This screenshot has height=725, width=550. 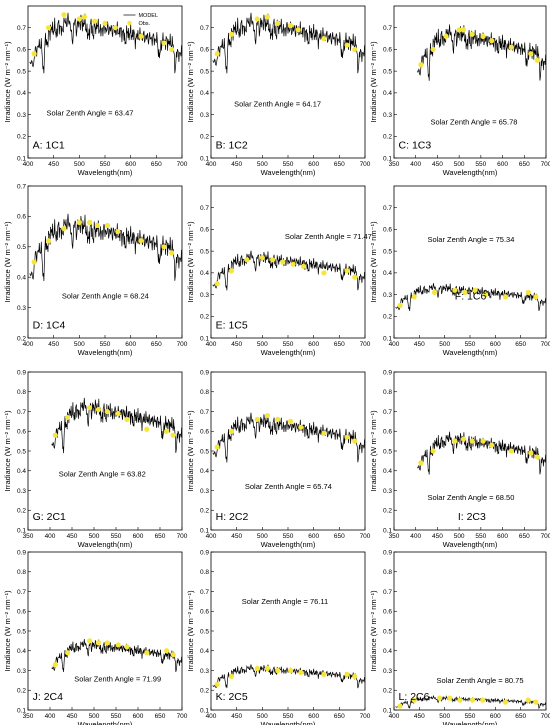 I want to click on y-tick-label-D: 0.6, so click(x=21, y=217).